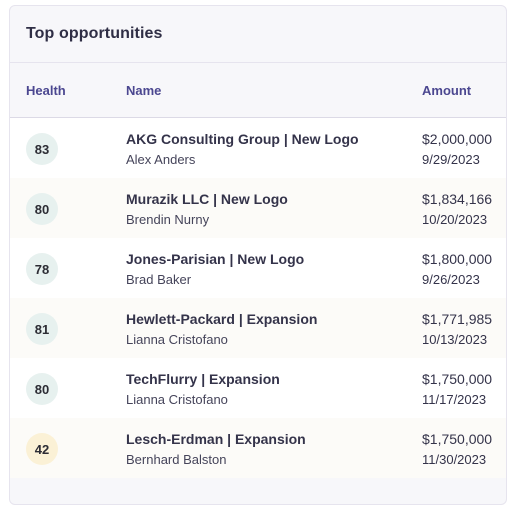 The height and width of the screenshot is (505, 516). I want to click on column-header-name: Name, so click(144, 90).